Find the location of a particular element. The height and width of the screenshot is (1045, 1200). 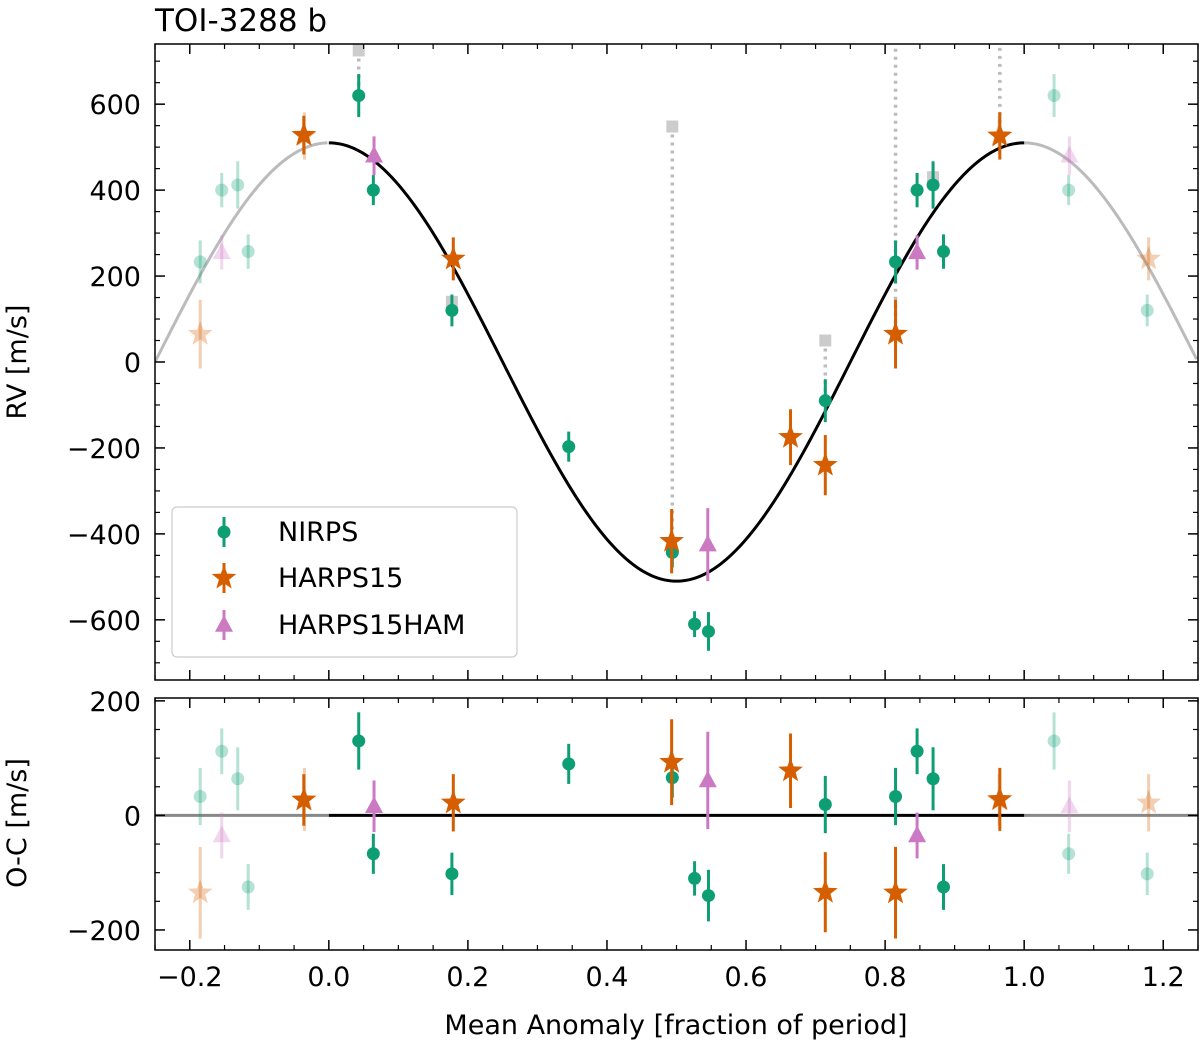

legend-markers is located at coordinates (224, 578).